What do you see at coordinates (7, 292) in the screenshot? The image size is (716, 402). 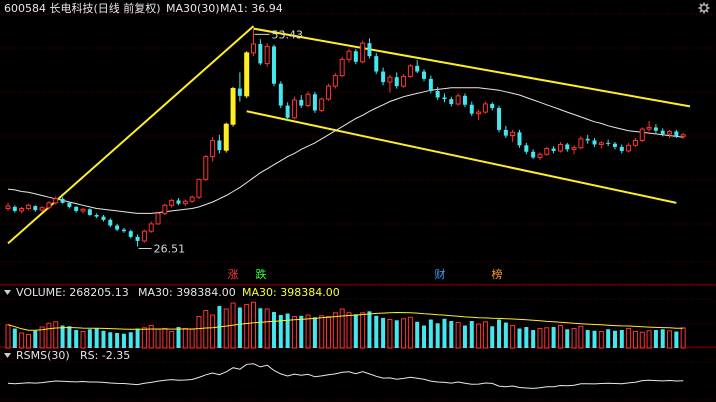 I see `volume-collapse-icon` at bounding box center [7, 292].